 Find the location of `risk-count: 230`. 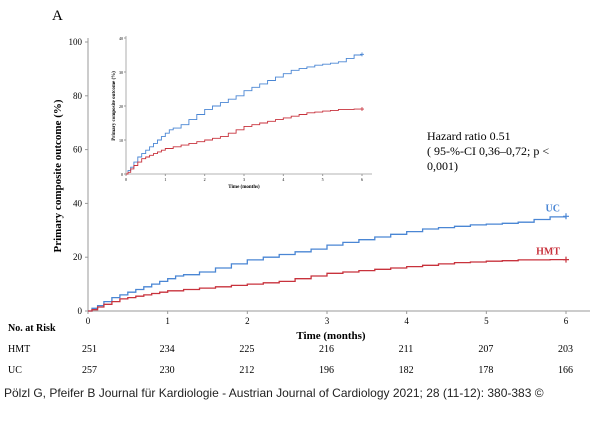

risk-count: 230 is located at coordinates (167, 370).